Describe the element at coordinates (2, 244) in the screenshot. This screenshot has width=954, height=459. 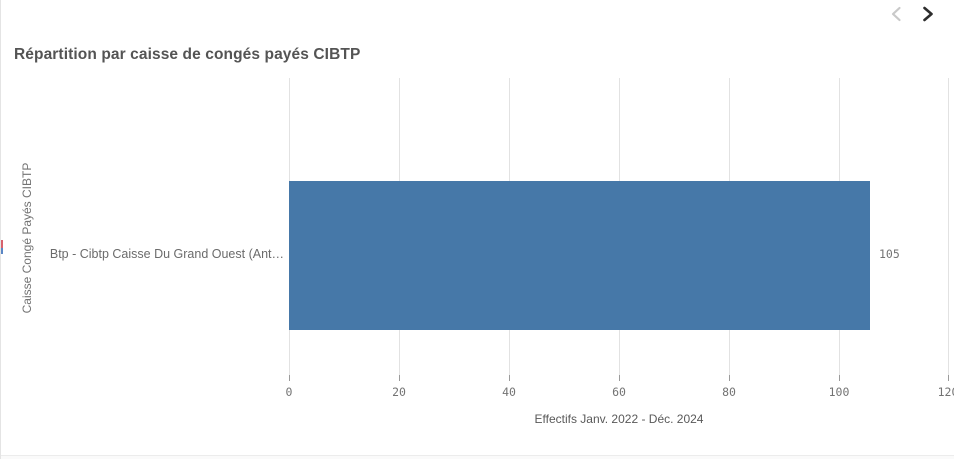
I see `indicator-red-segment` at that location.